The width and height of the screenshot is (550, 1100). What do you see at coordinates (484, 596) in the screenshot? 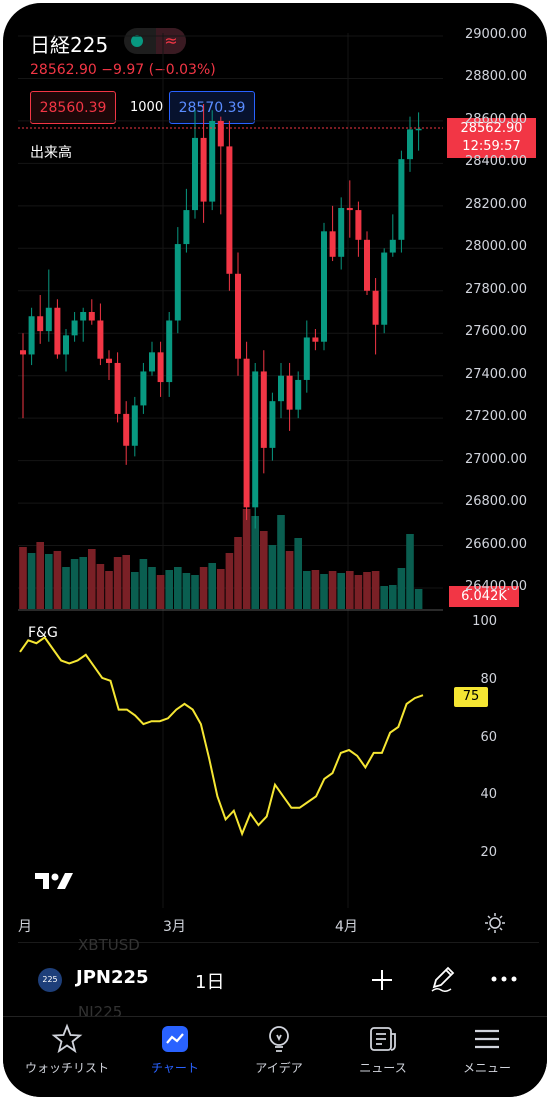
I see `volume-last-tag: 6.042K` at bounding box center [484, 596].